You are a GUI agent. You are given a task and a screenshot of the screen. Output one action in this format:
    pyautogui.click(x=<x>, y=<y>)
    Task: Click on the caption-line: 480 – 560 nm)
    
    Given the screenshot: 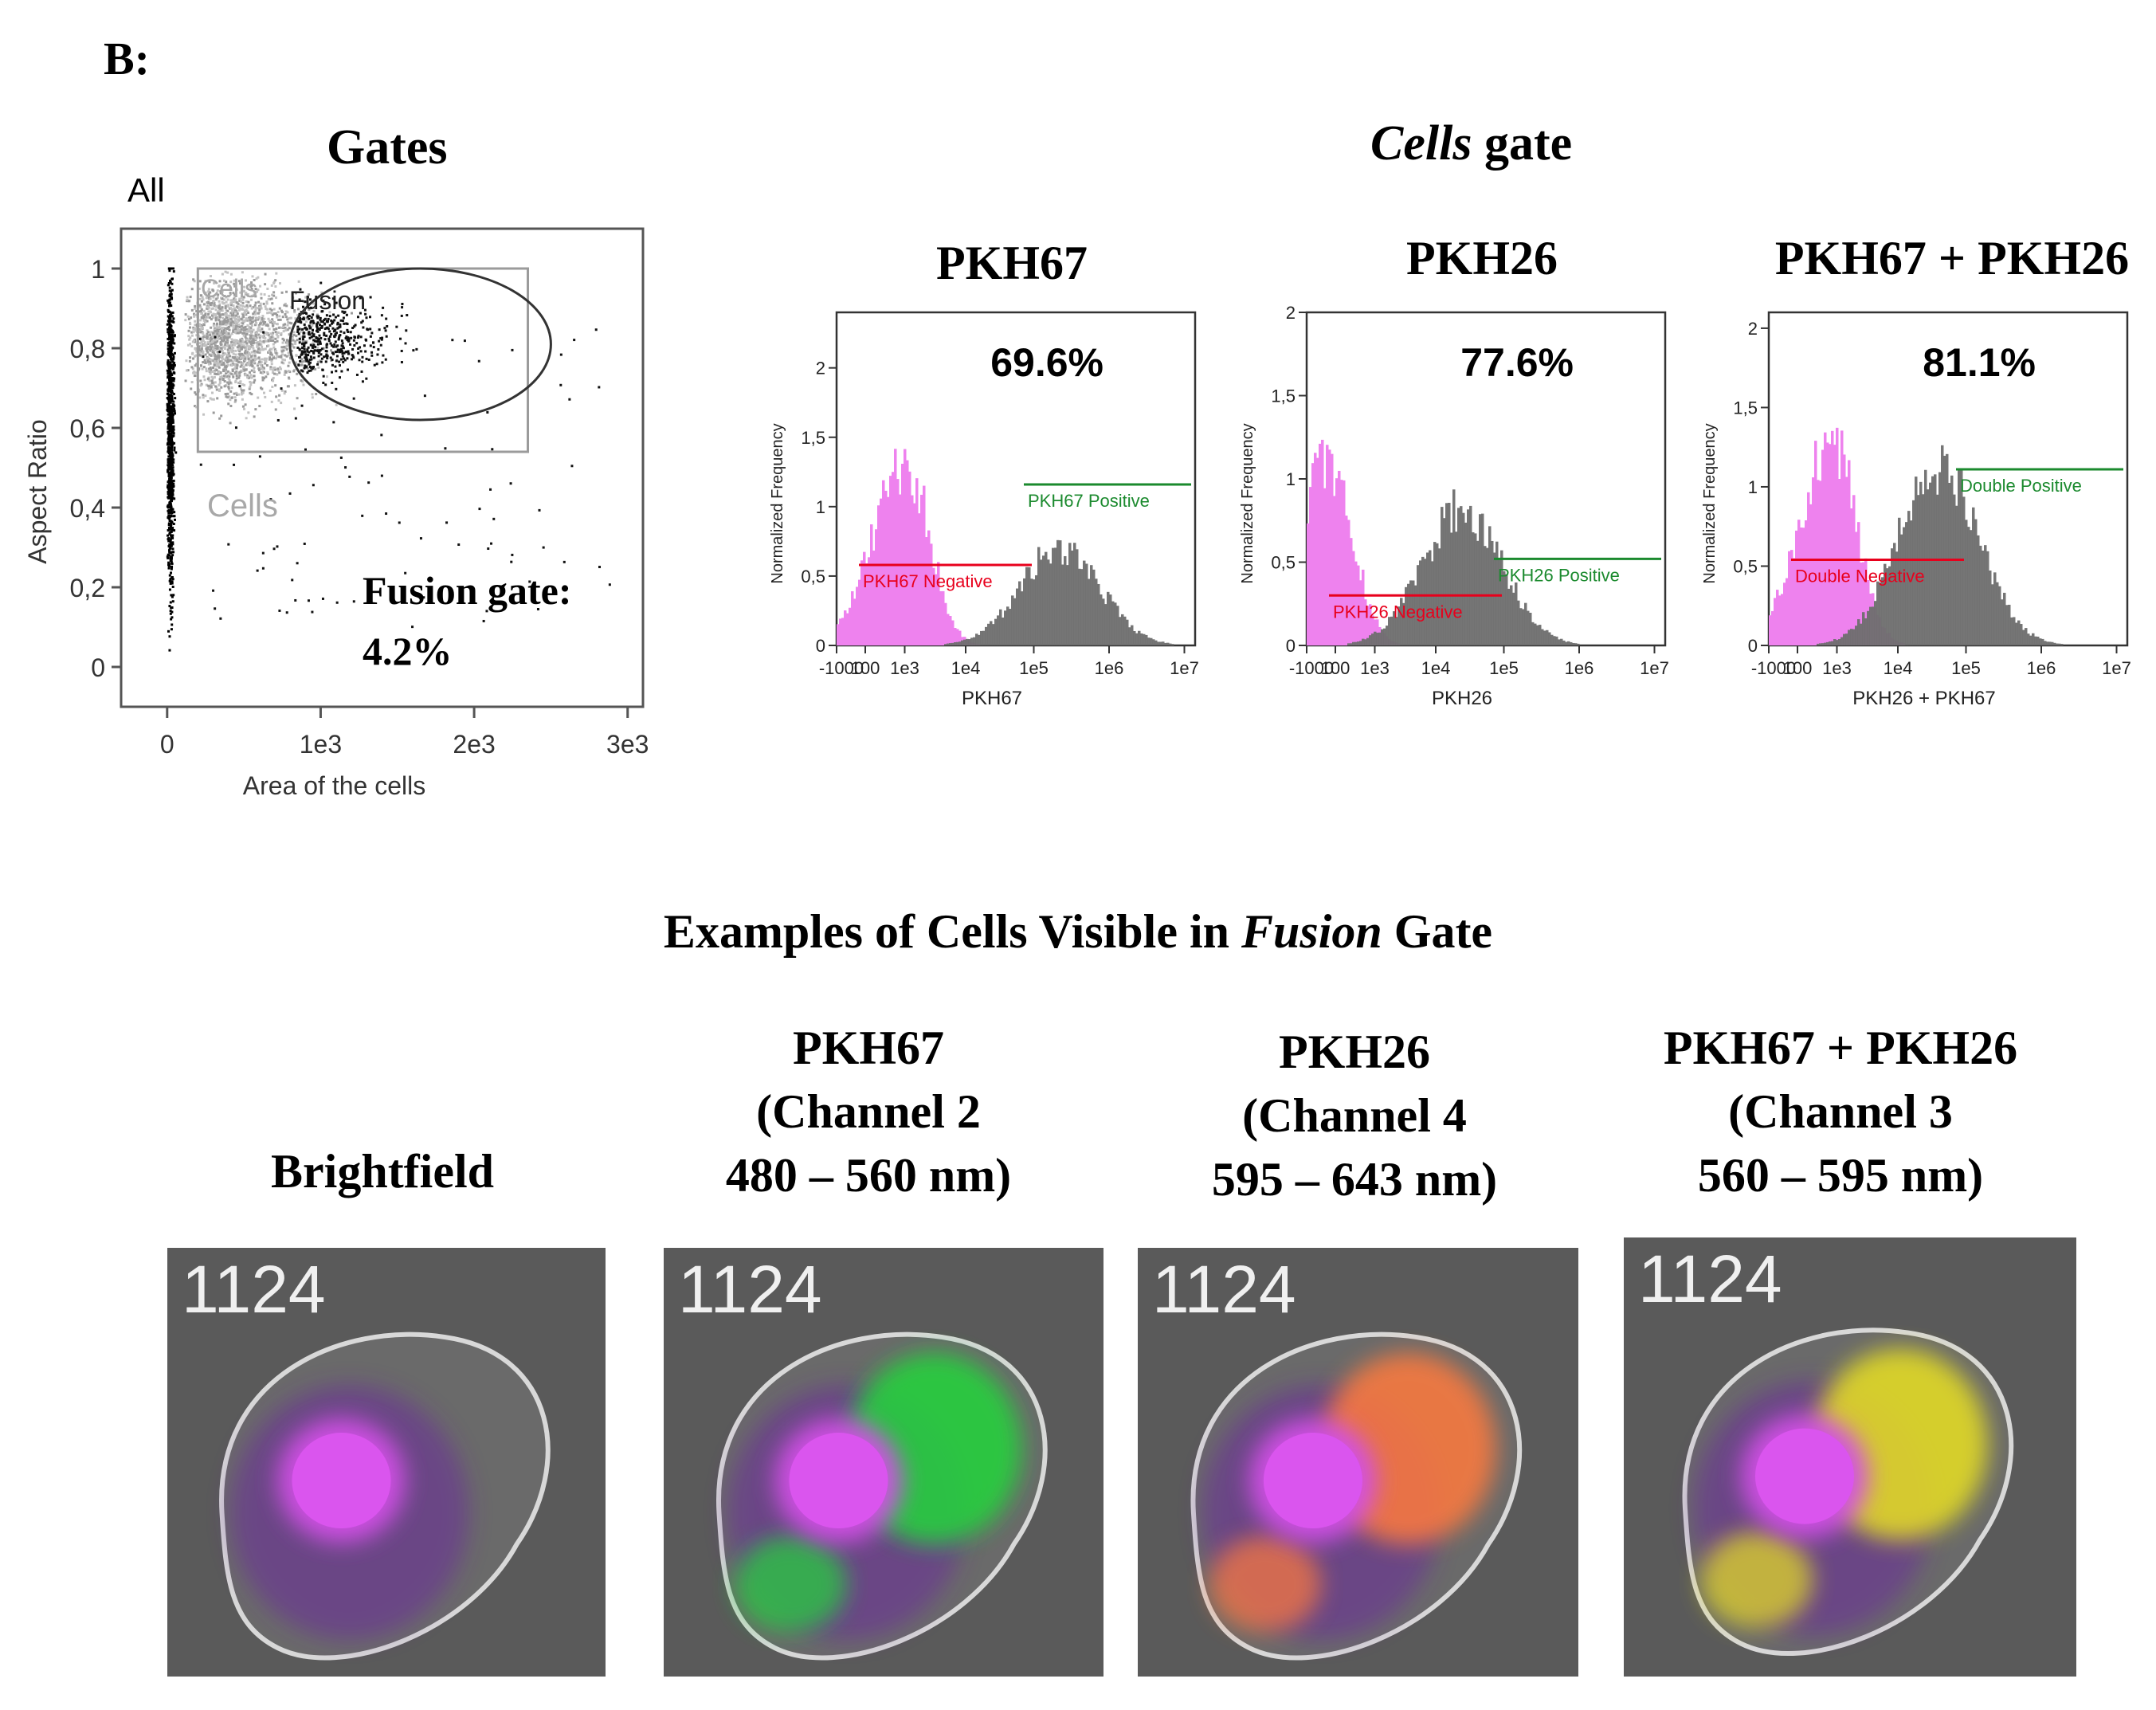 What is the action you would take?
    pyautogui.click(x=868, y=1175)
    